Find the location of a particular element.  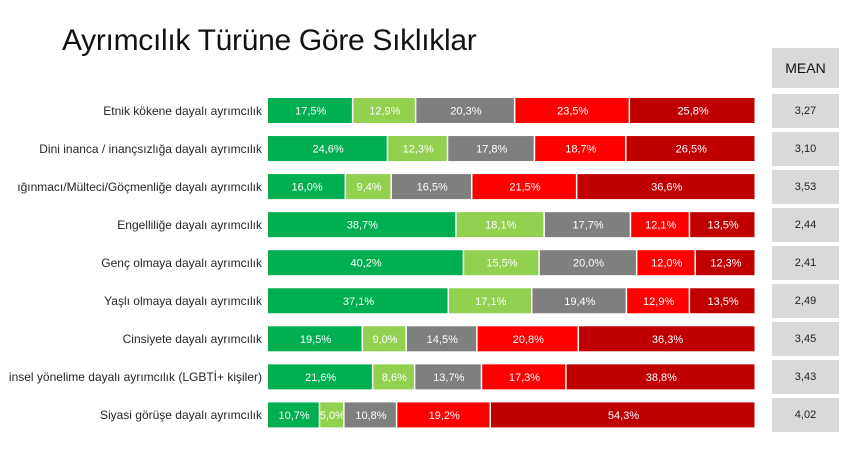

data-label: 24,6% is located at coordinates (327, 150).